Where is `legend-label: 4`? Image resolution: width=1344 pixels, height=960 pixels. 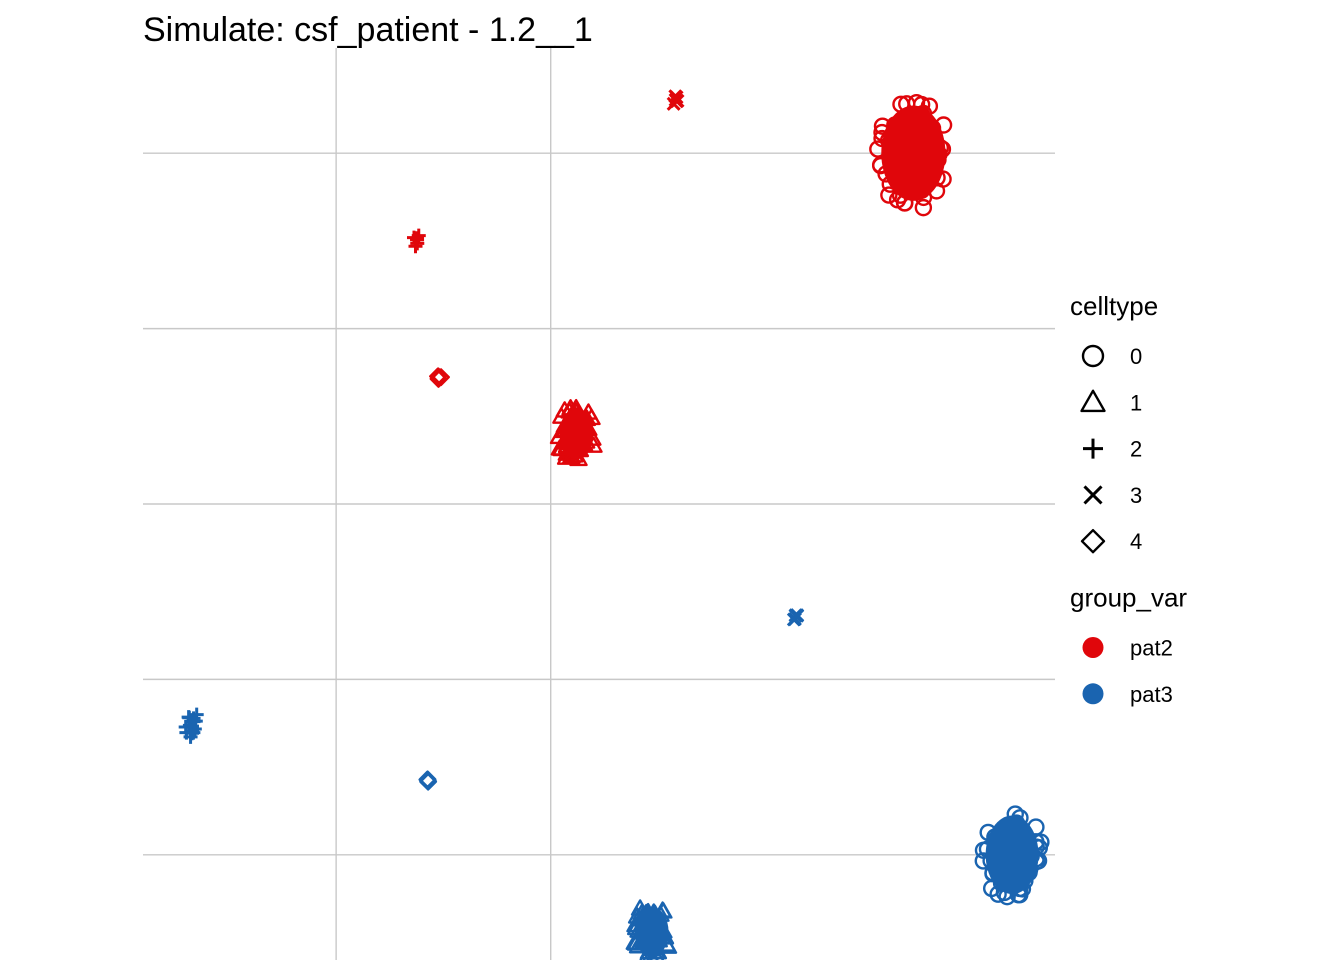 legend-label: 4 is located at coordinates (1136, 541).